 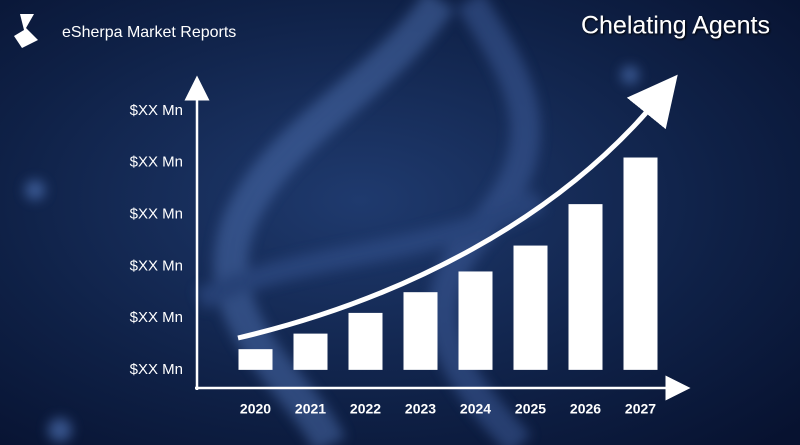 I want to click on x-tick-label: 2023, so click(x=420, y=409).